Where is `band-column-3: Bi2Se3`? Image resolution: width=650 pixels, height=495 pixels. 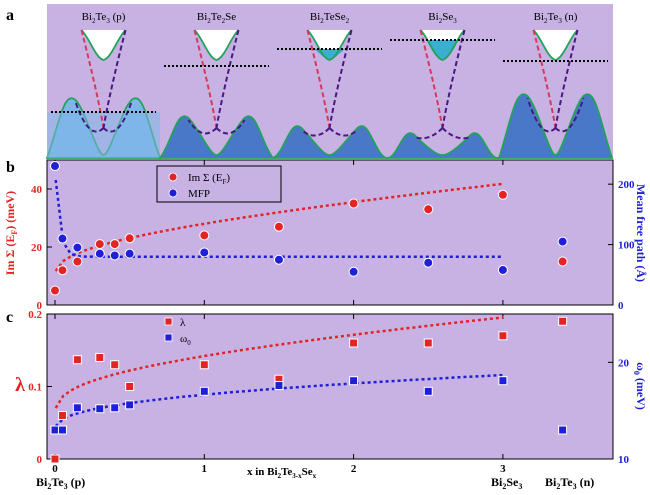
band-column-3: Bi2Se3 is located at coordinates (442, 85).